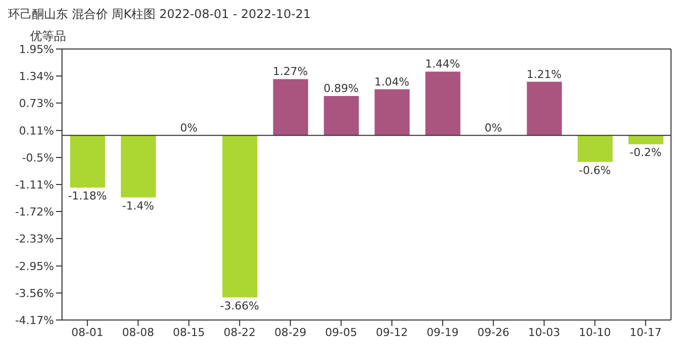 Image resolution: width=700 pixels, height=350 pixels. What do you see at coordinates (442, 332) in the screenshot?
I see `x-tick-label: 09-19` at bounding box center [442, 332].